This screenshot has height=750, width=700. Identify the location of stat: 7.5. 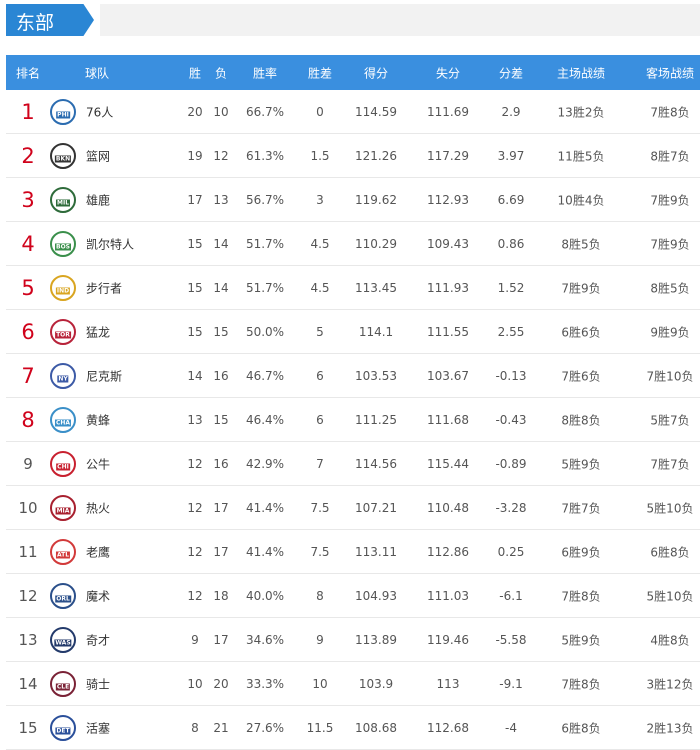
(320, 552).